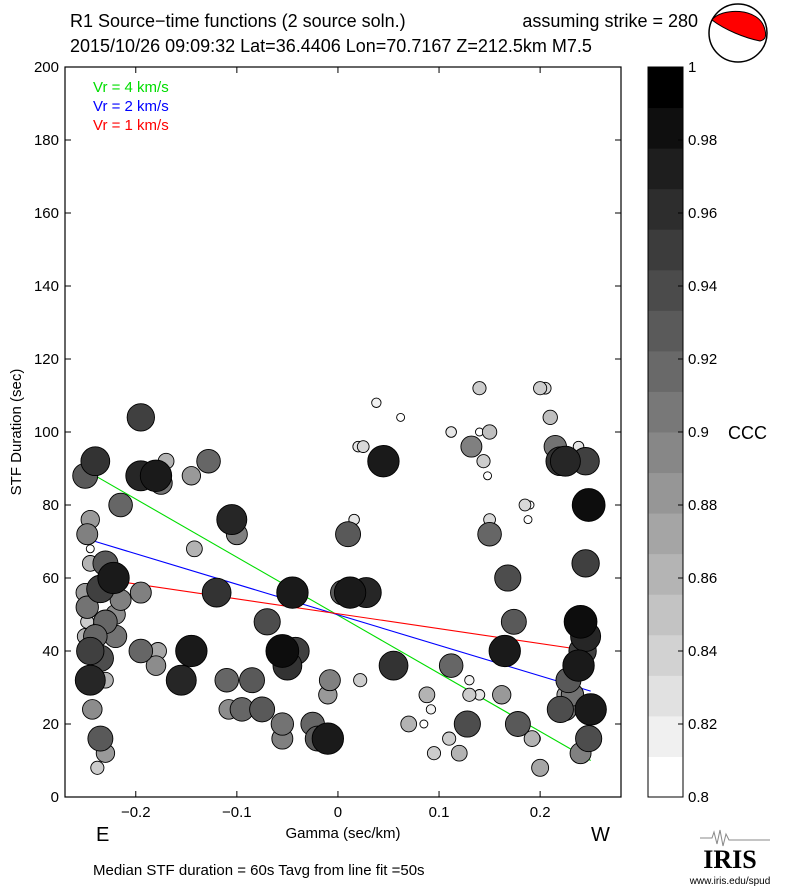 Image resolution: width=785 pixels, height=892 pixels. Describe the element at coordinates (702, 724) in the screenshot. I see `colorbar-tick-label: 0.82` at that location.